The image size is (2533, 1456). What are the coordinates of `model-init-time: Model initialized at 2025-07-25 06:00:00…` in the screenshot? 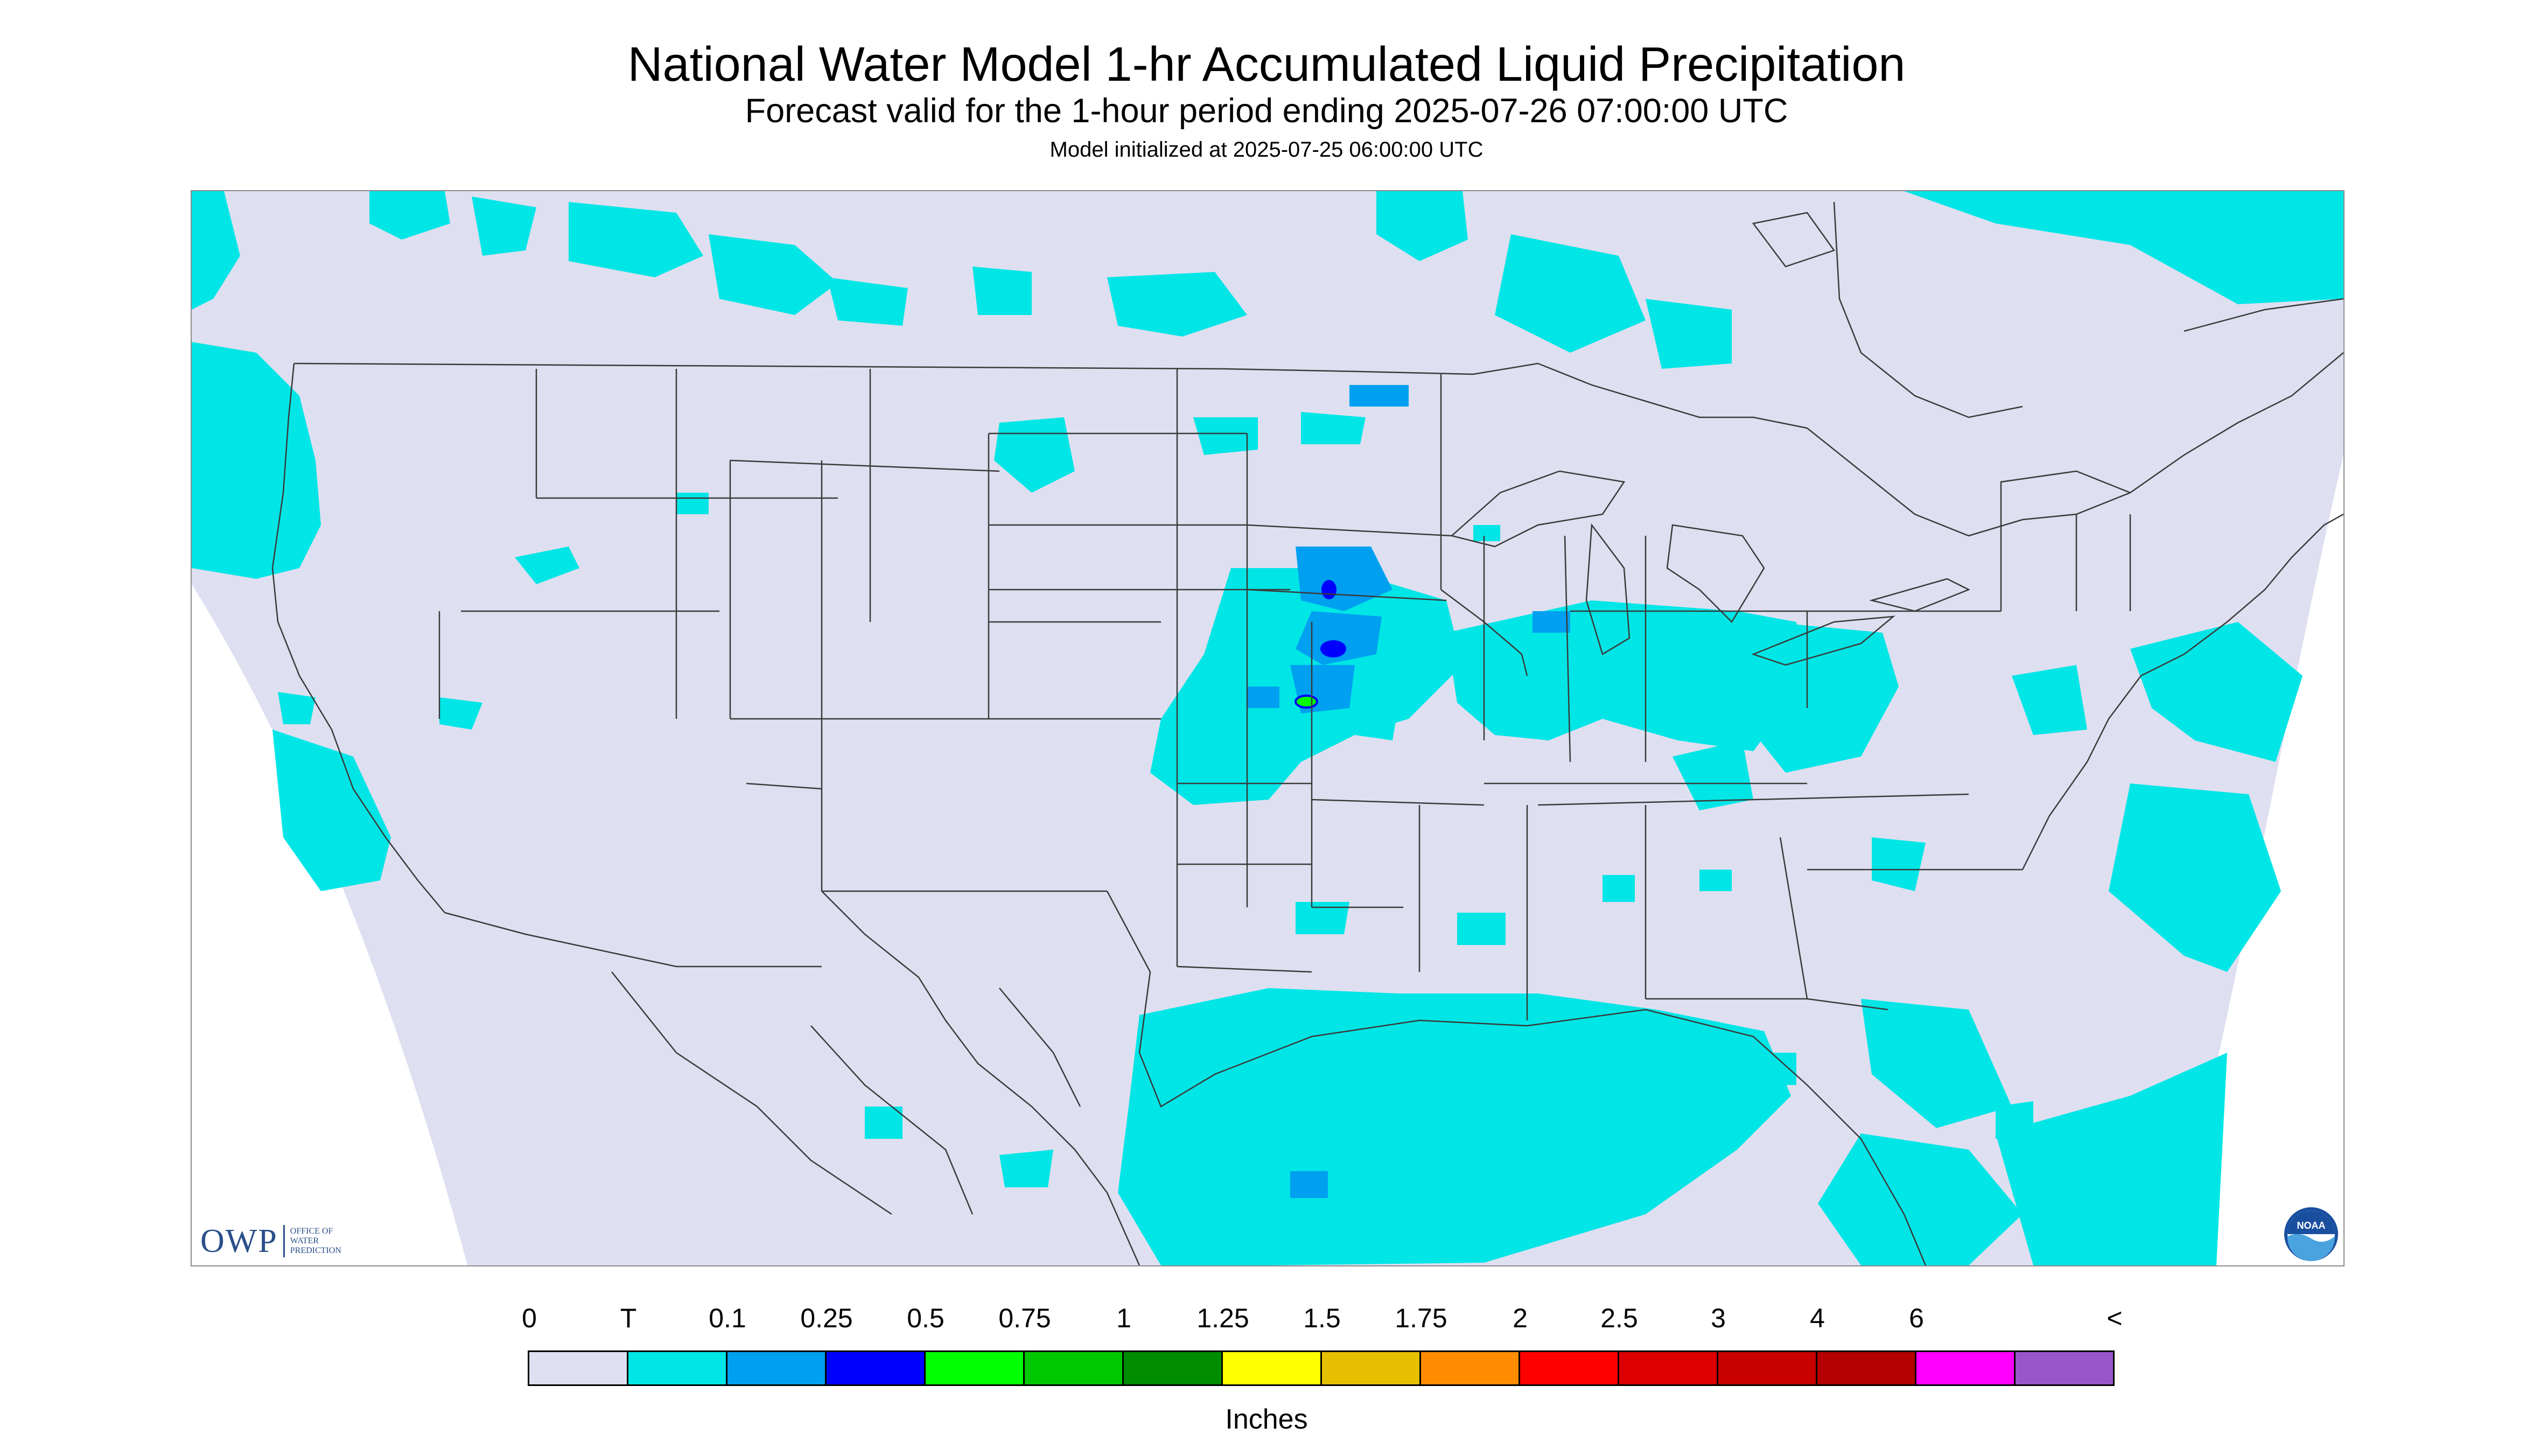 It's located at (1266, 150).